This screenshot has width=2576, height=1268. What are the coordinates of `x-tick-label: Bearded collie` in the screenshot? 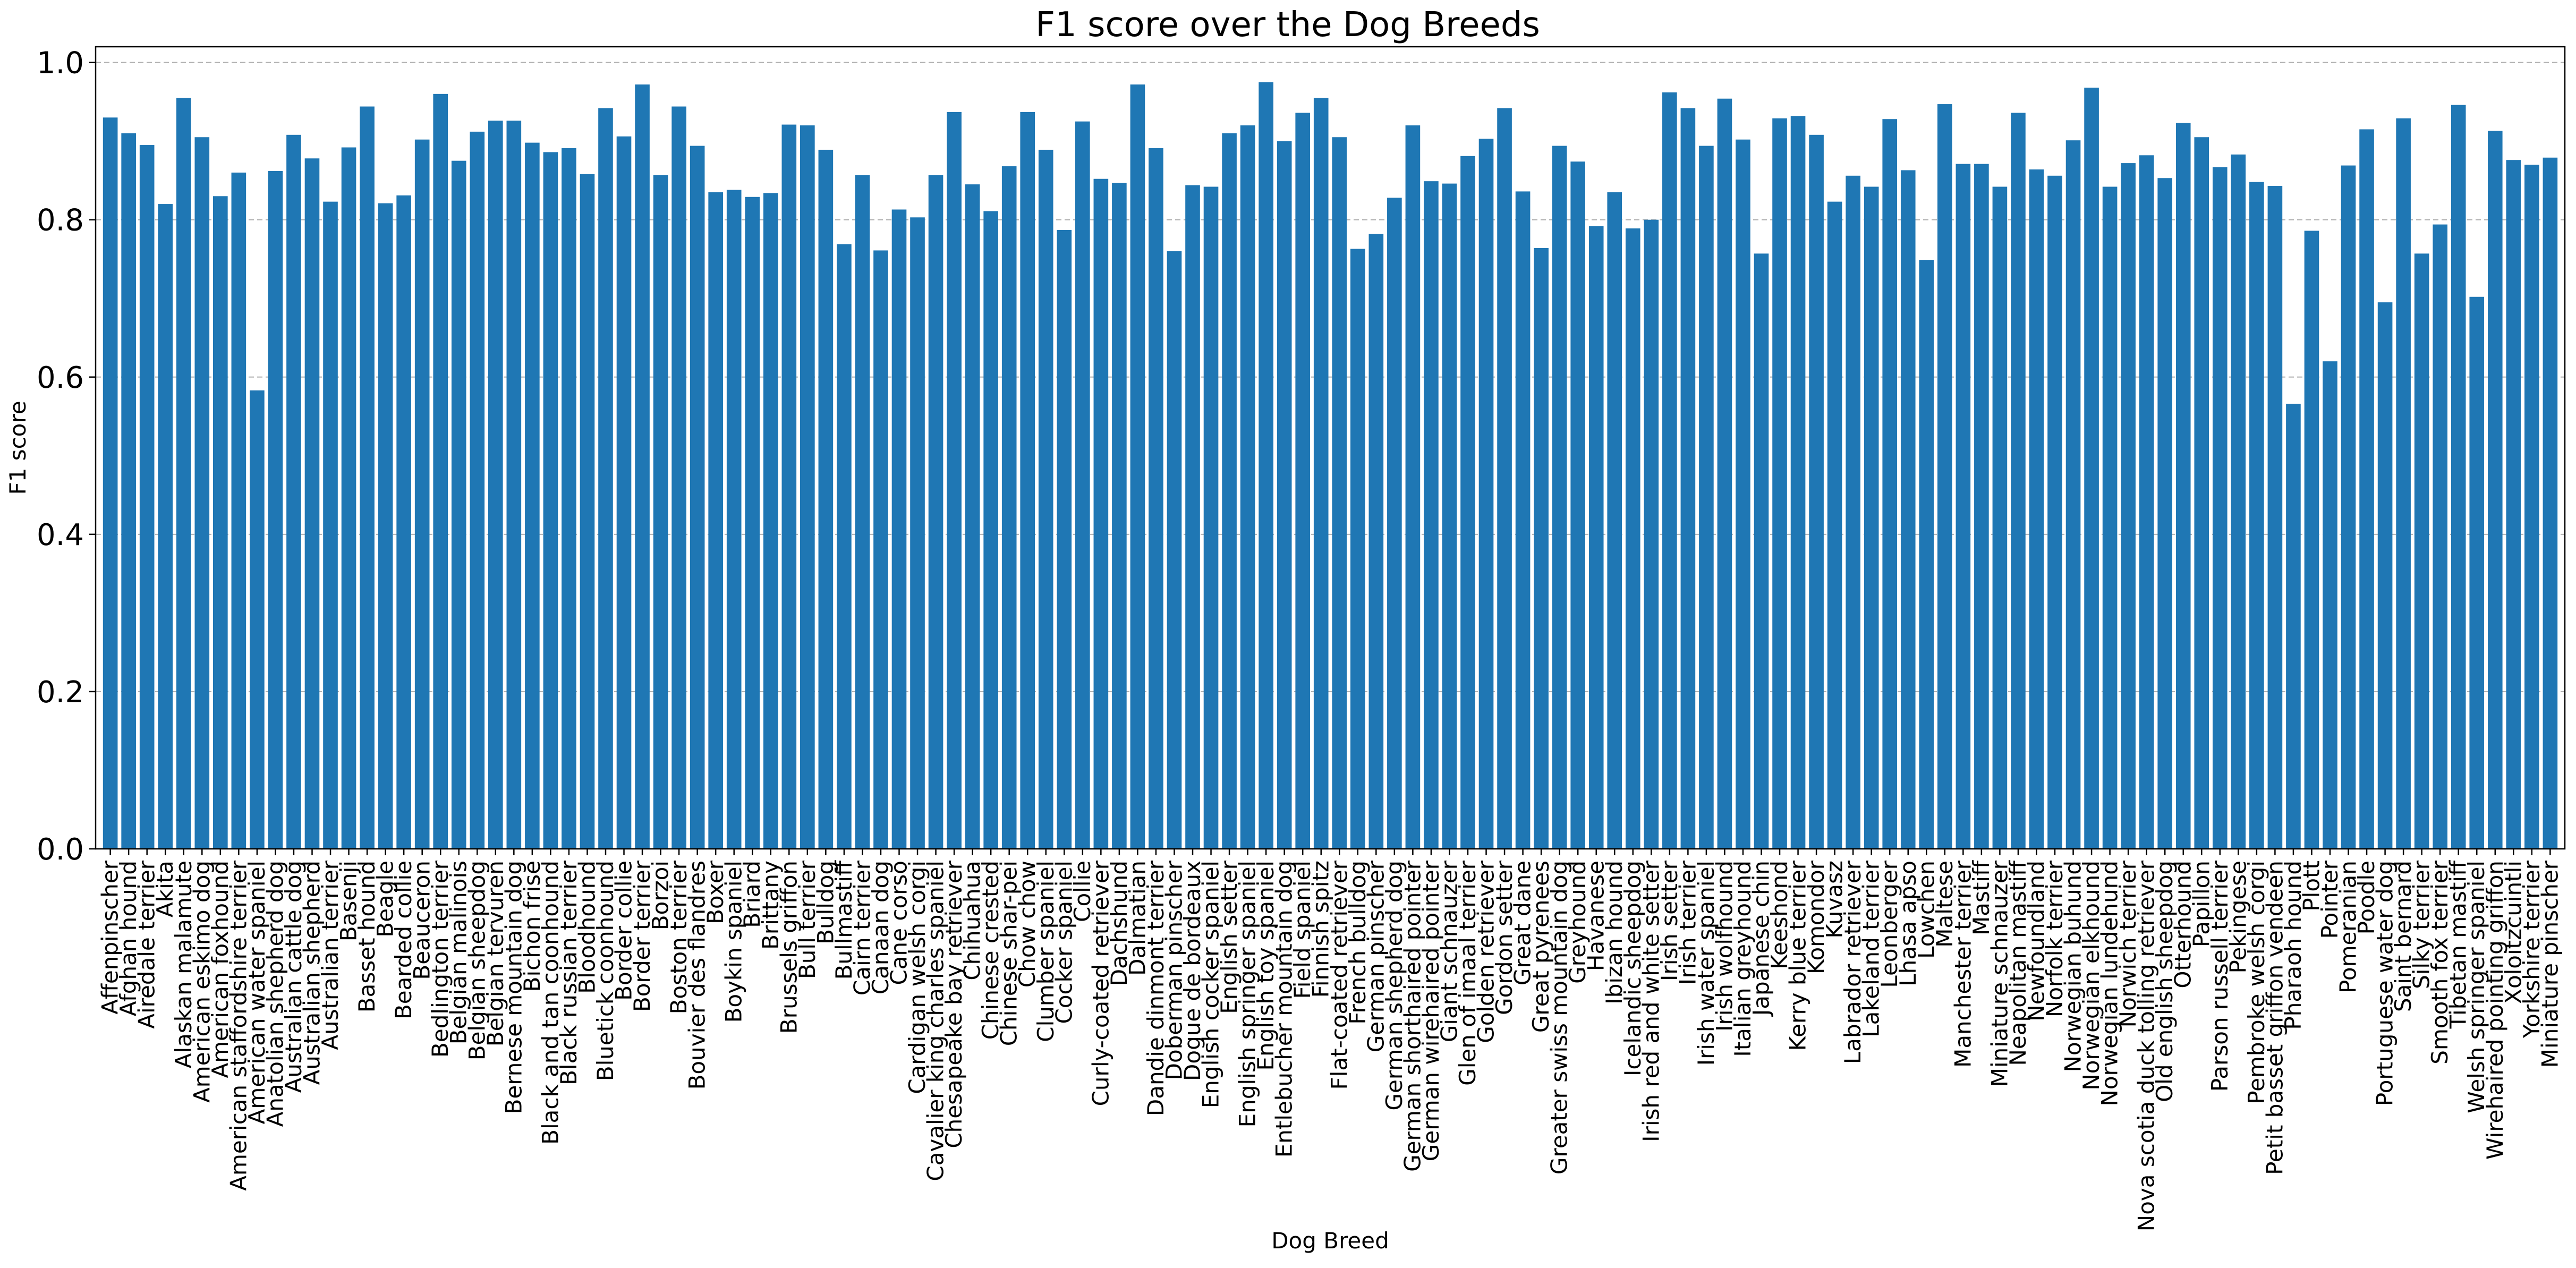 It's located at (403, 940).